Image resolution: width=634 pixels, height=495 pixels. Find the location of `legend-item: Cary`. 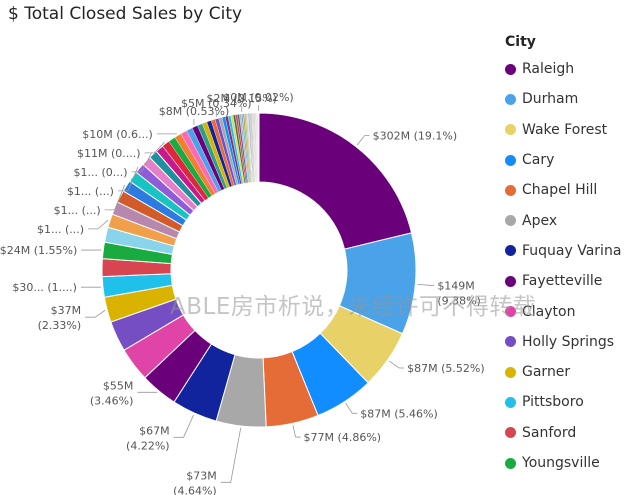

legend-item: Cary is located at coordinates (563, 160).